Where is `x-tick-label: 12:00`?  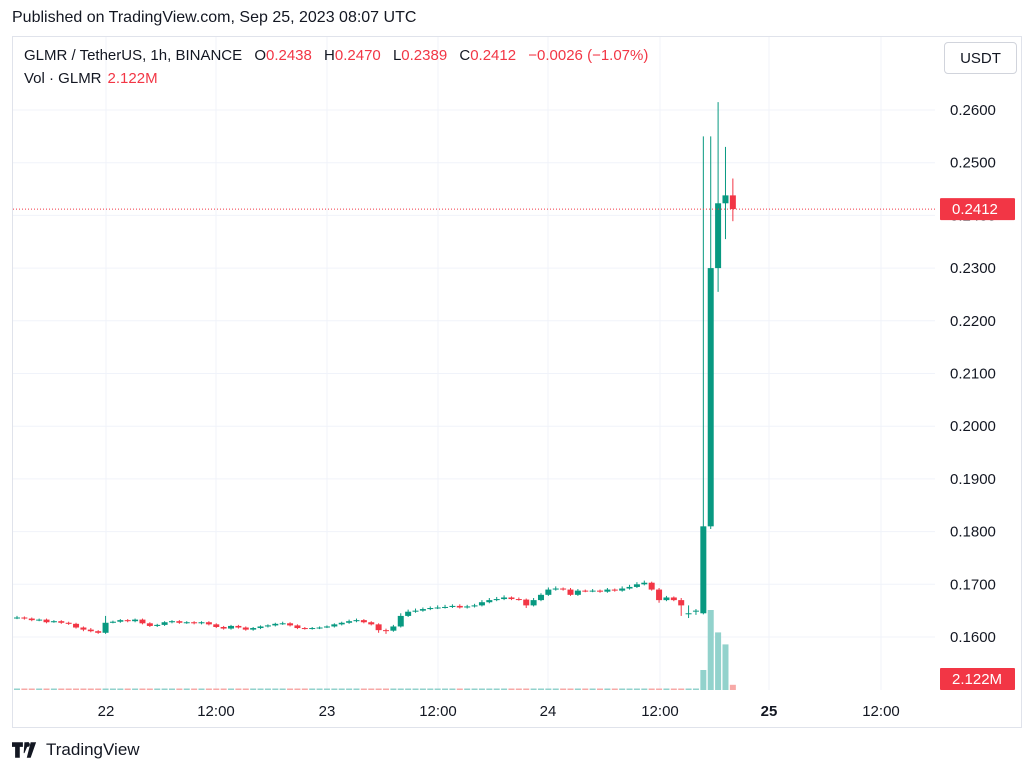 x-tick-label: 12:00 is located at coordinates (881, 711).